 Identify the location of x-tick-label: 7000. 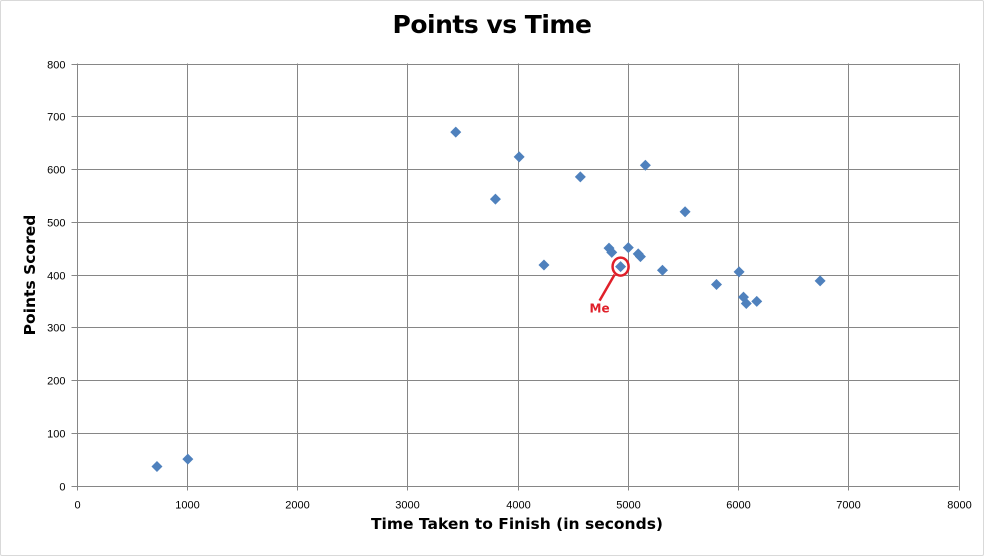
(848, 506).